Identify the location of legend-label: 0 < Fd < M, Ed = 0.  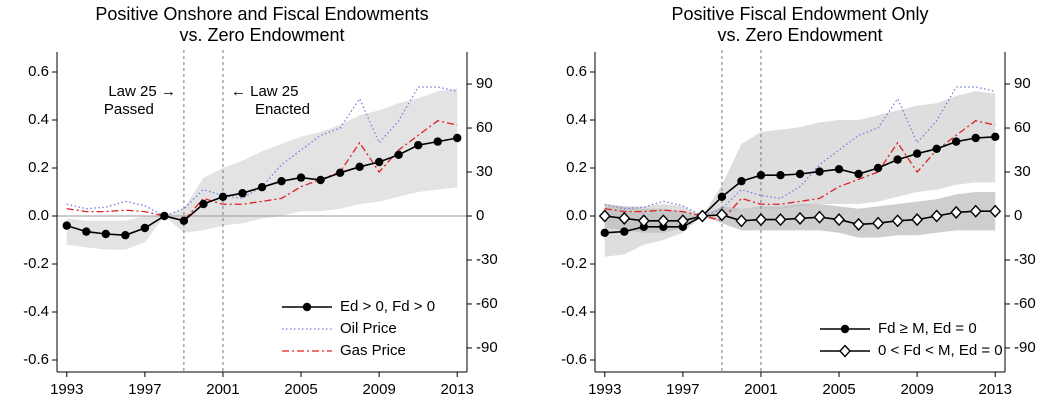
(940, 350).